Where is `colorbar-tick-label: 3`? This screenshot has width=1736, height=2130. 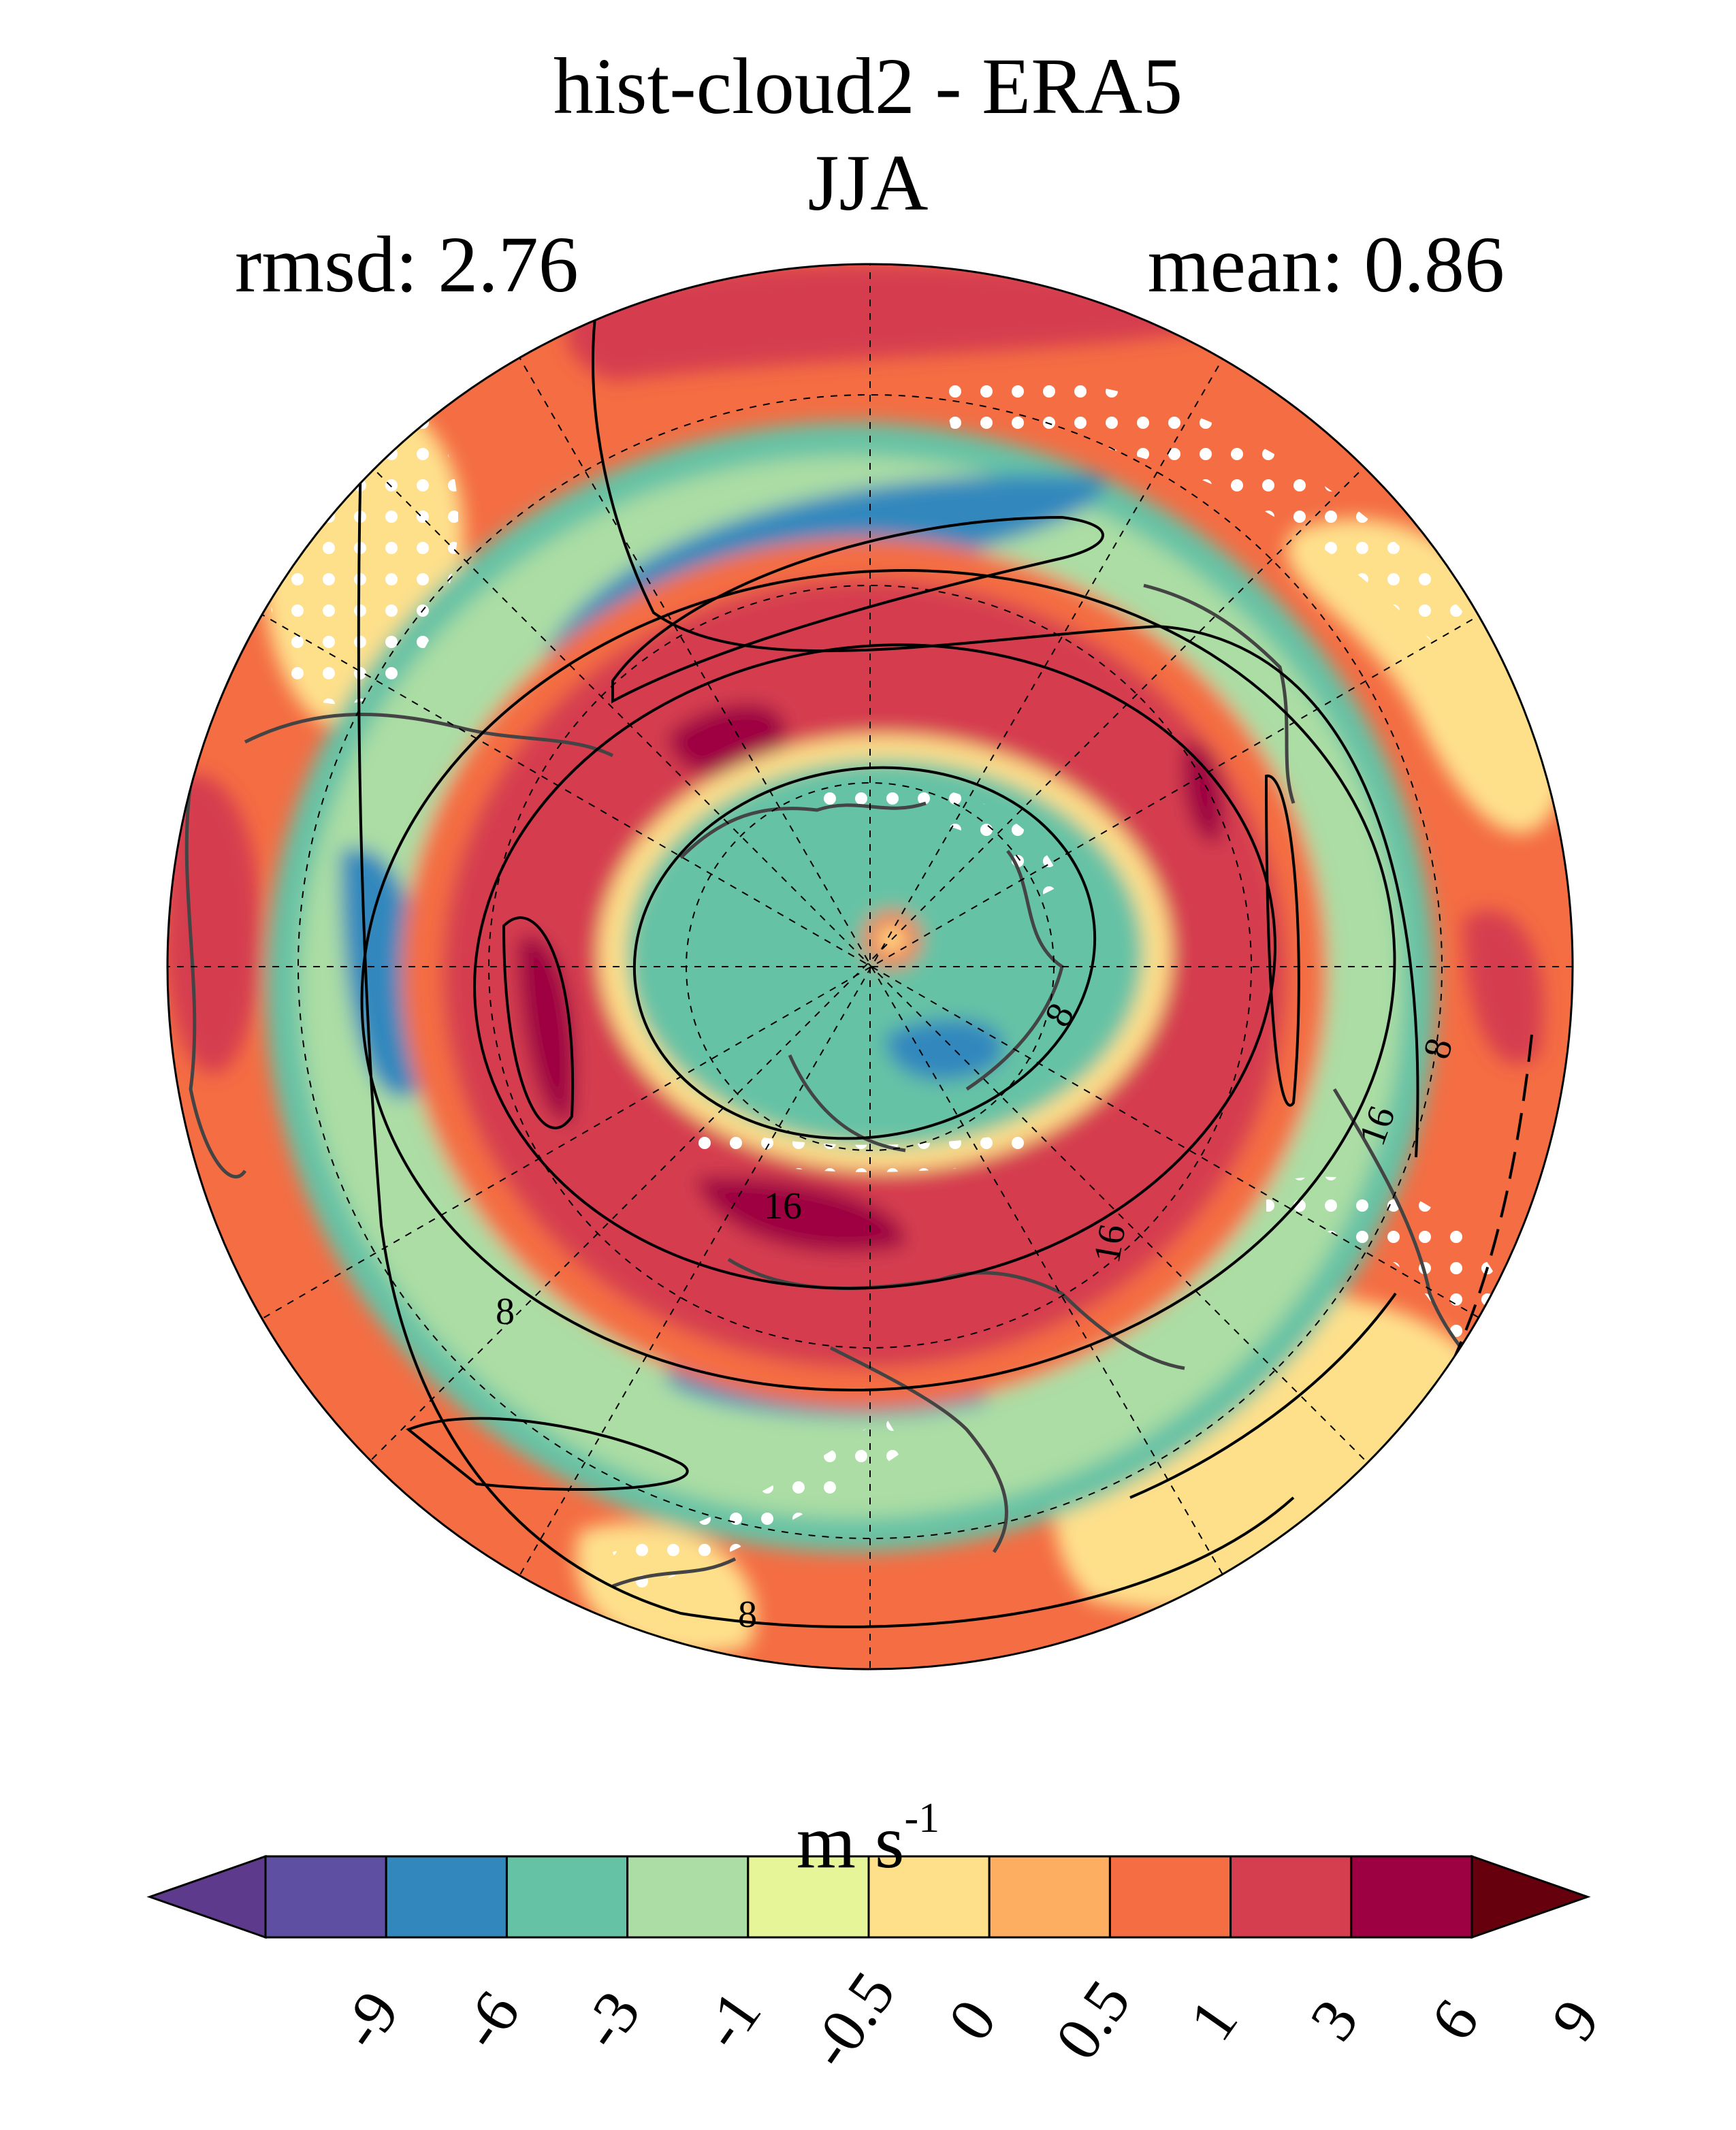
colorbar-tick-label: 3 is located at coordinates (1333, 2019).